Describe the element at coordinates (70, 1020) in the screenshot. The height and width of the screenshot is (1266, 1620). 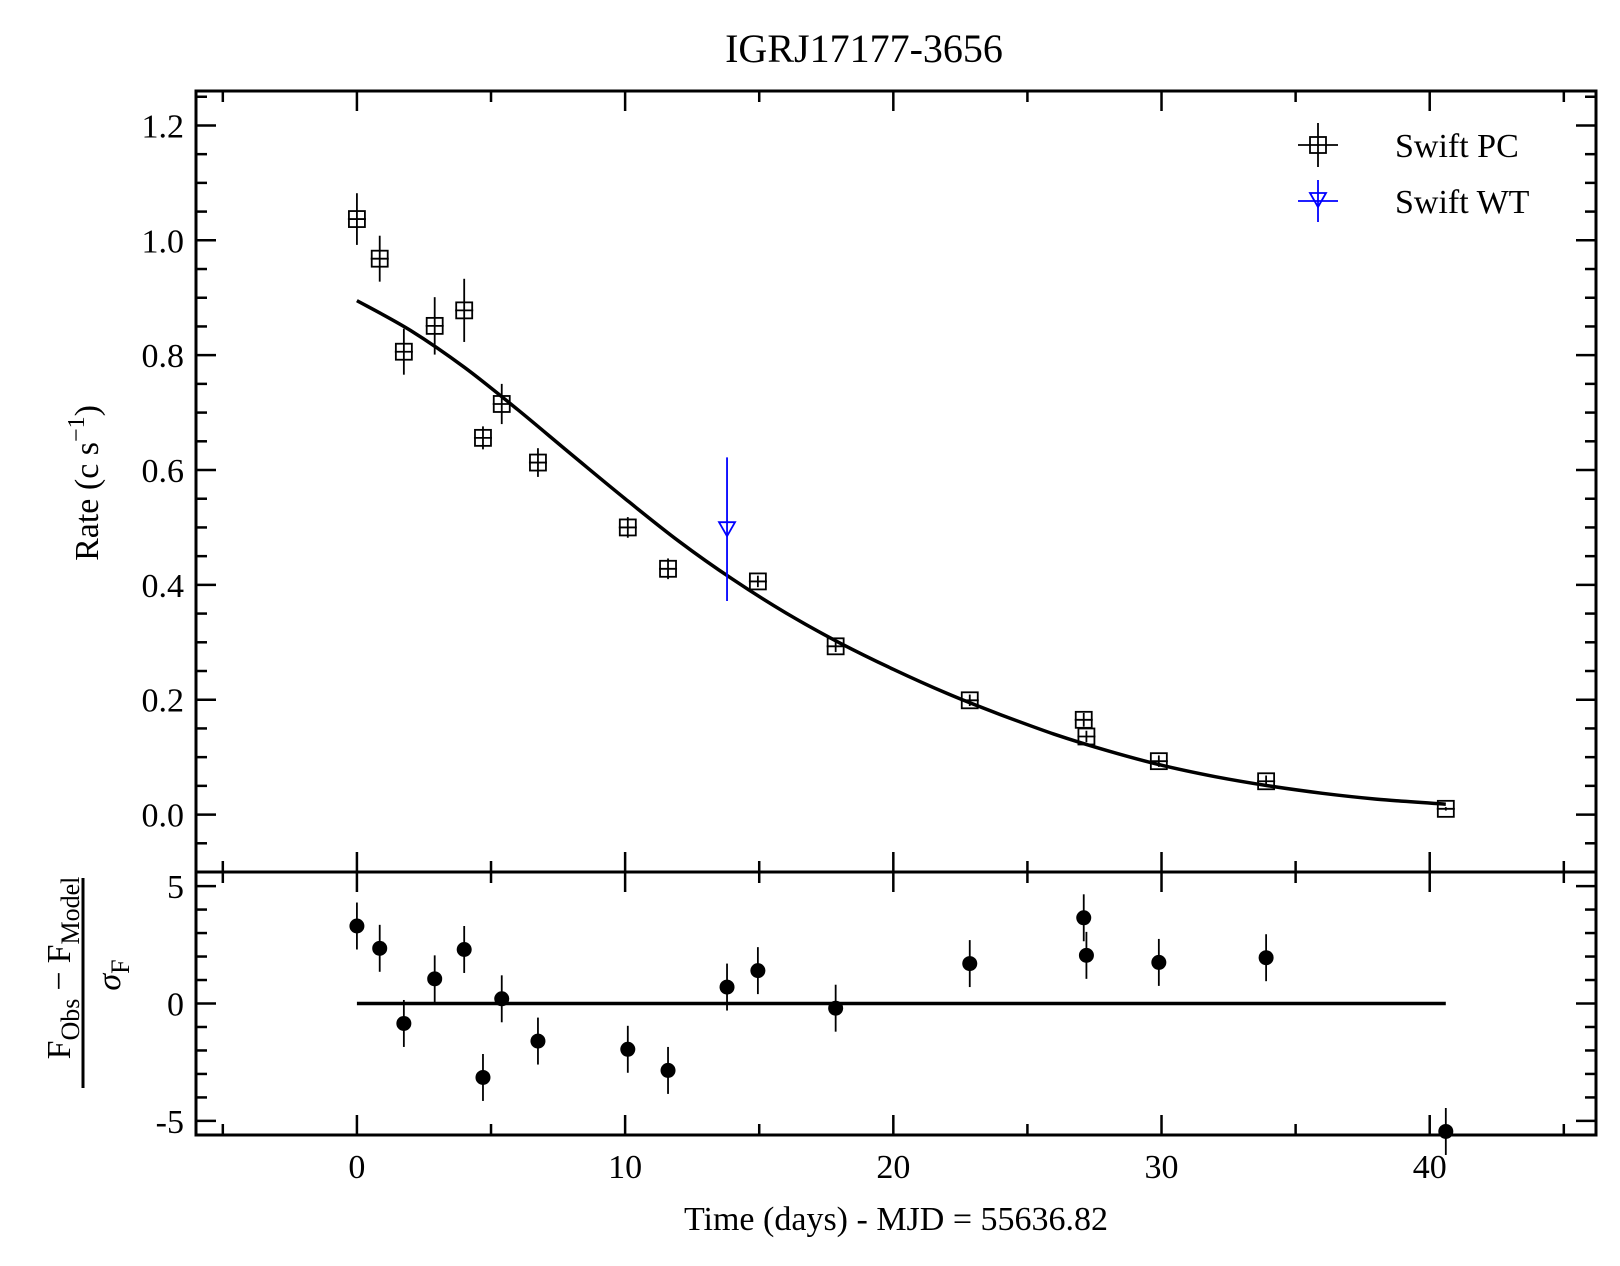
I see `residual-title-fobs-sub: Obs` at that location.